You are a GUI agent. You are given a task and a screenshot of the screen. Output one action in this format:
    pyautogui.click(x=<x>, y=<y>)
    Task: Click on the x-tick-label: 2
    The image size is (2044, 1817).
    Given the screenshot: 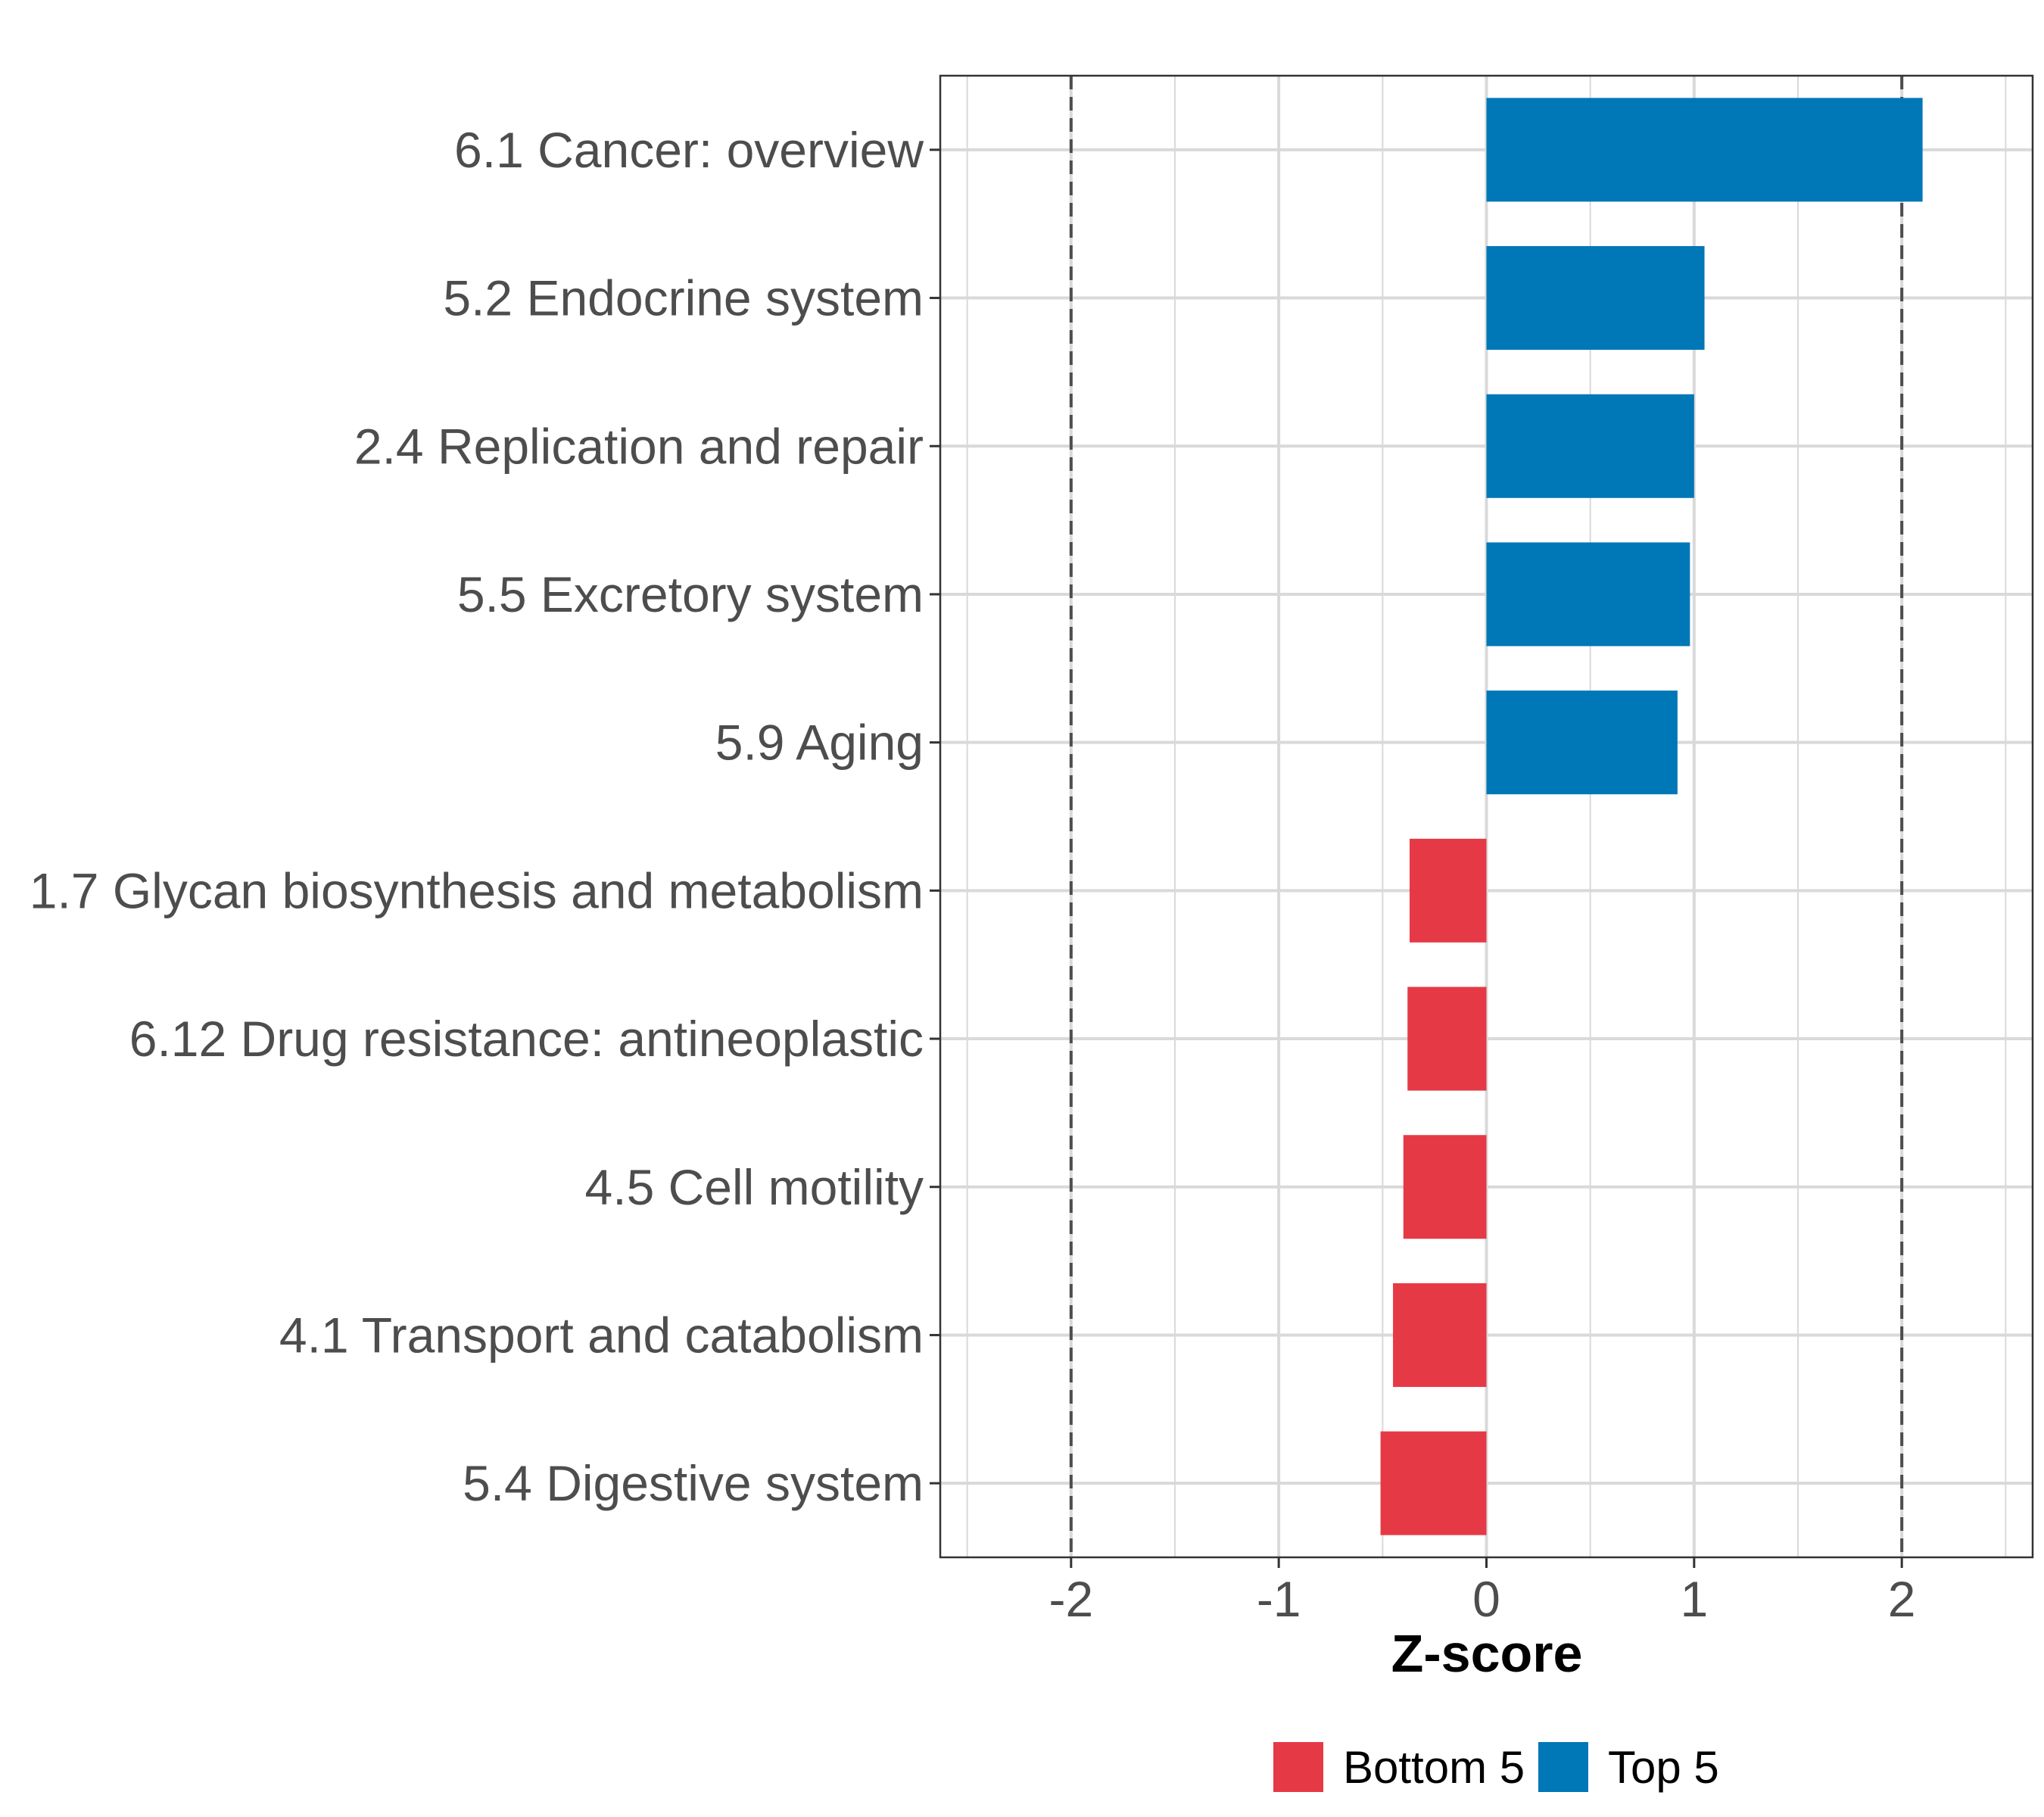 What is the action you would take?
    pyautogui.click(x=1902, y=1599)
    